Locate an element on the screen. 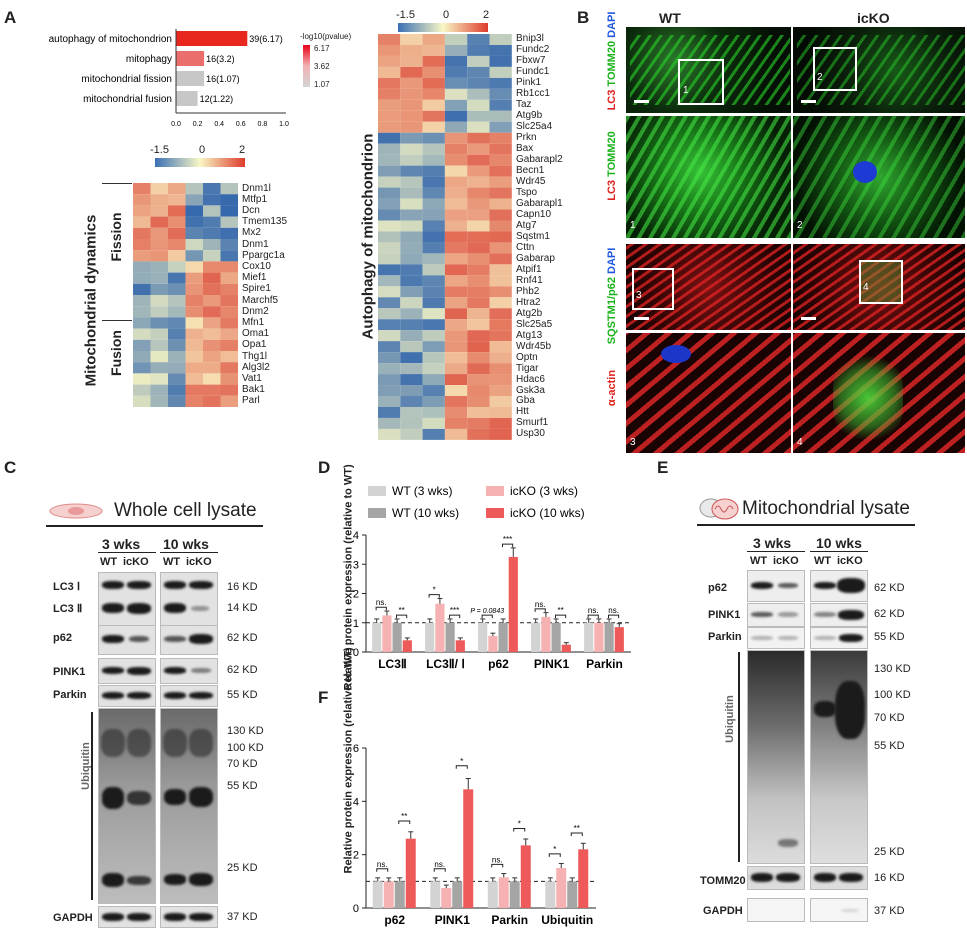 Image resolution: width=967 pixels, height=941 pixels. go-count-label-2: 16(1.07) is located at coordinates (223, 79).